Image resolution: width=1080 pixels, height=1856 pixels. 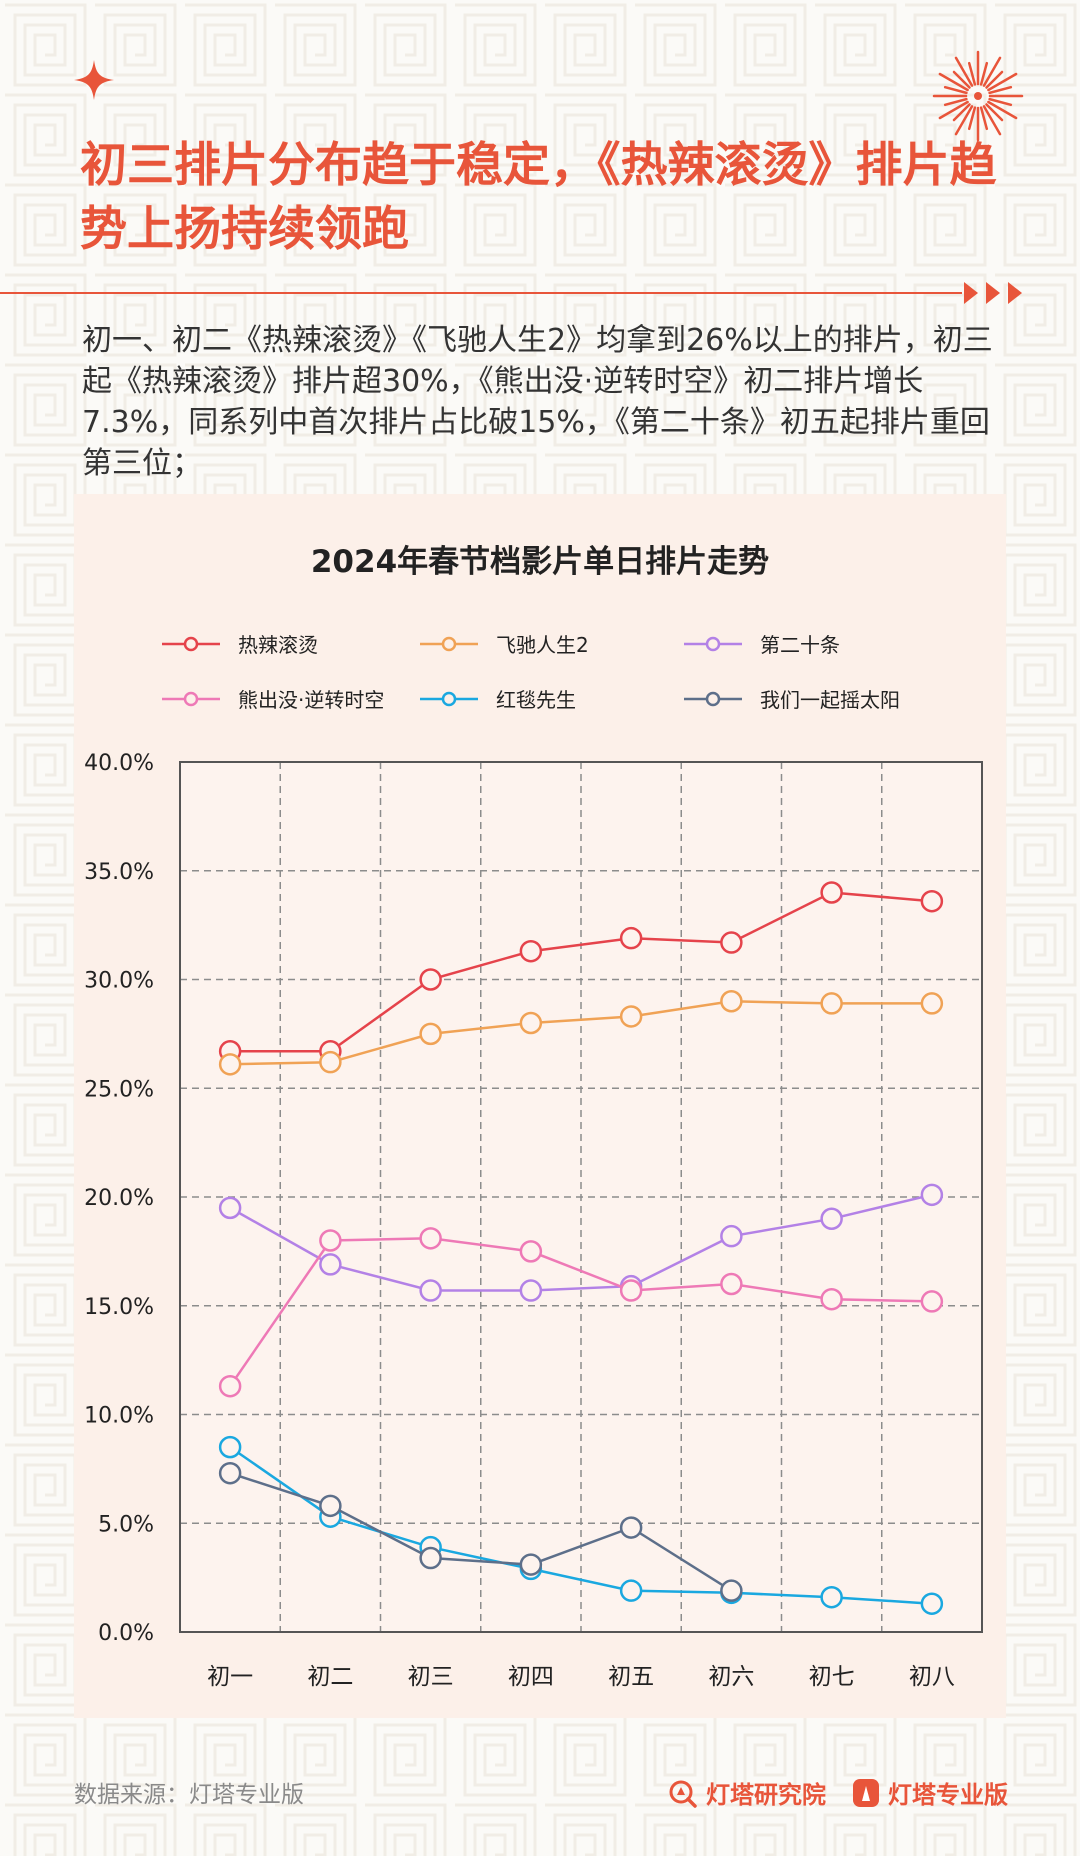 What do you see at coordinates (230, 1677) in the screenshot?
I see `x-tick-label: 初一` at bounding box center [230, 1677].